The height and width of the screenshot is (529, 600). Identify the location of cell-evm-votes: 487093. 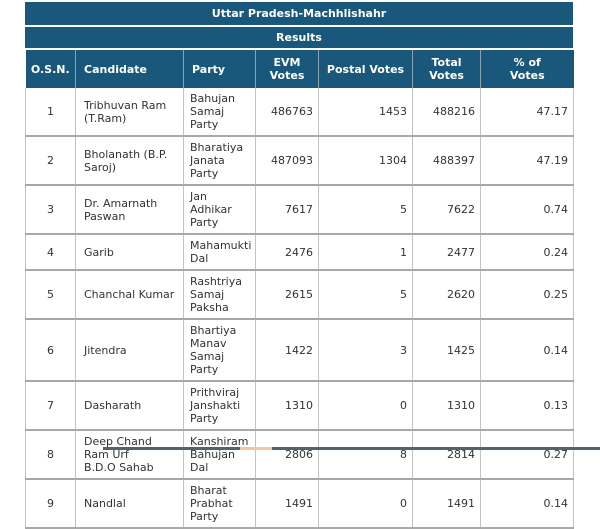
(287, 160).